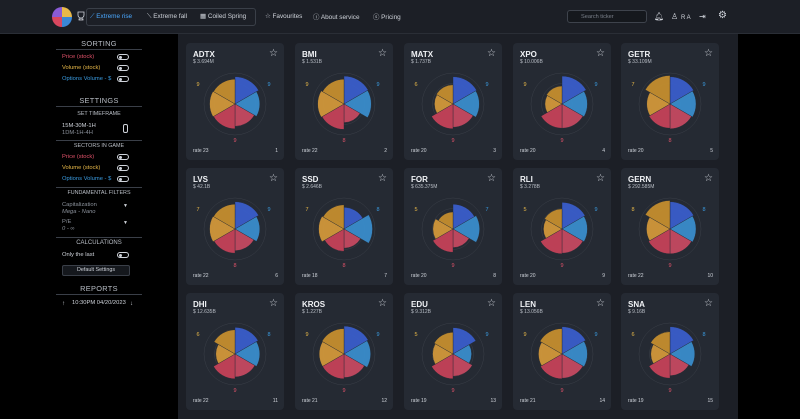 This screenshot has height=419, width=800. I want to click on stock-card: XPO $ 10.006B ☆ 9 9 9 rate 20 4, so click(562, 101).